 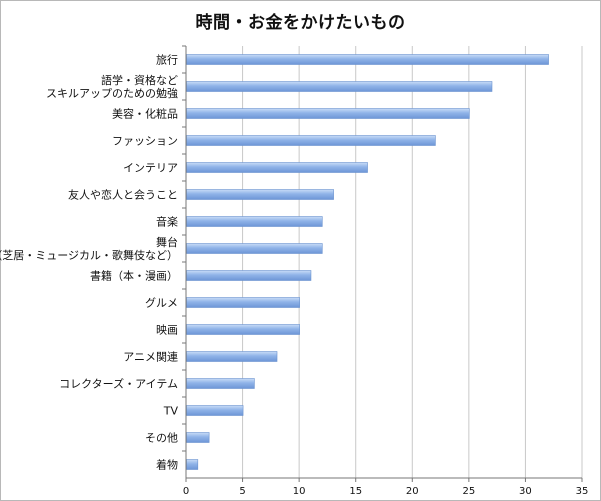 What do you see at coordinates (355, 491) in the screenshot?
I see `x-tick-label: 15` at bounding box center [355, 491].